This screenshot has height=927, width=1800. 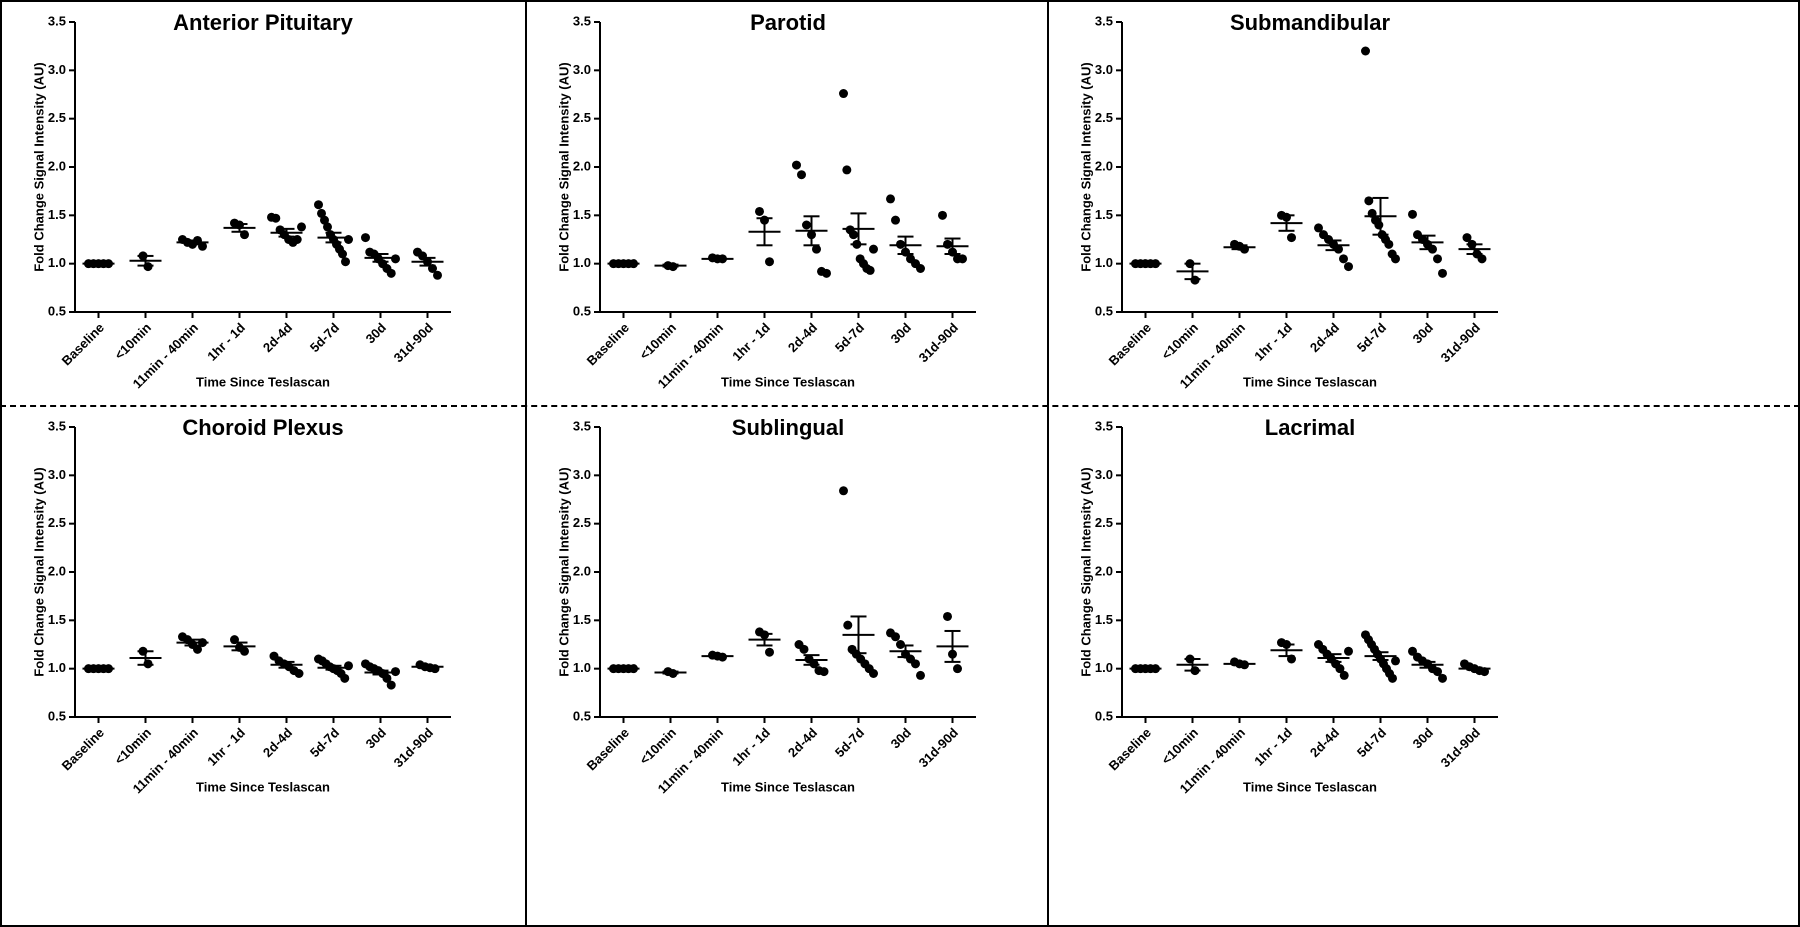 I want to click on y-tick-label: 3.5, so click(x=57, y=425).